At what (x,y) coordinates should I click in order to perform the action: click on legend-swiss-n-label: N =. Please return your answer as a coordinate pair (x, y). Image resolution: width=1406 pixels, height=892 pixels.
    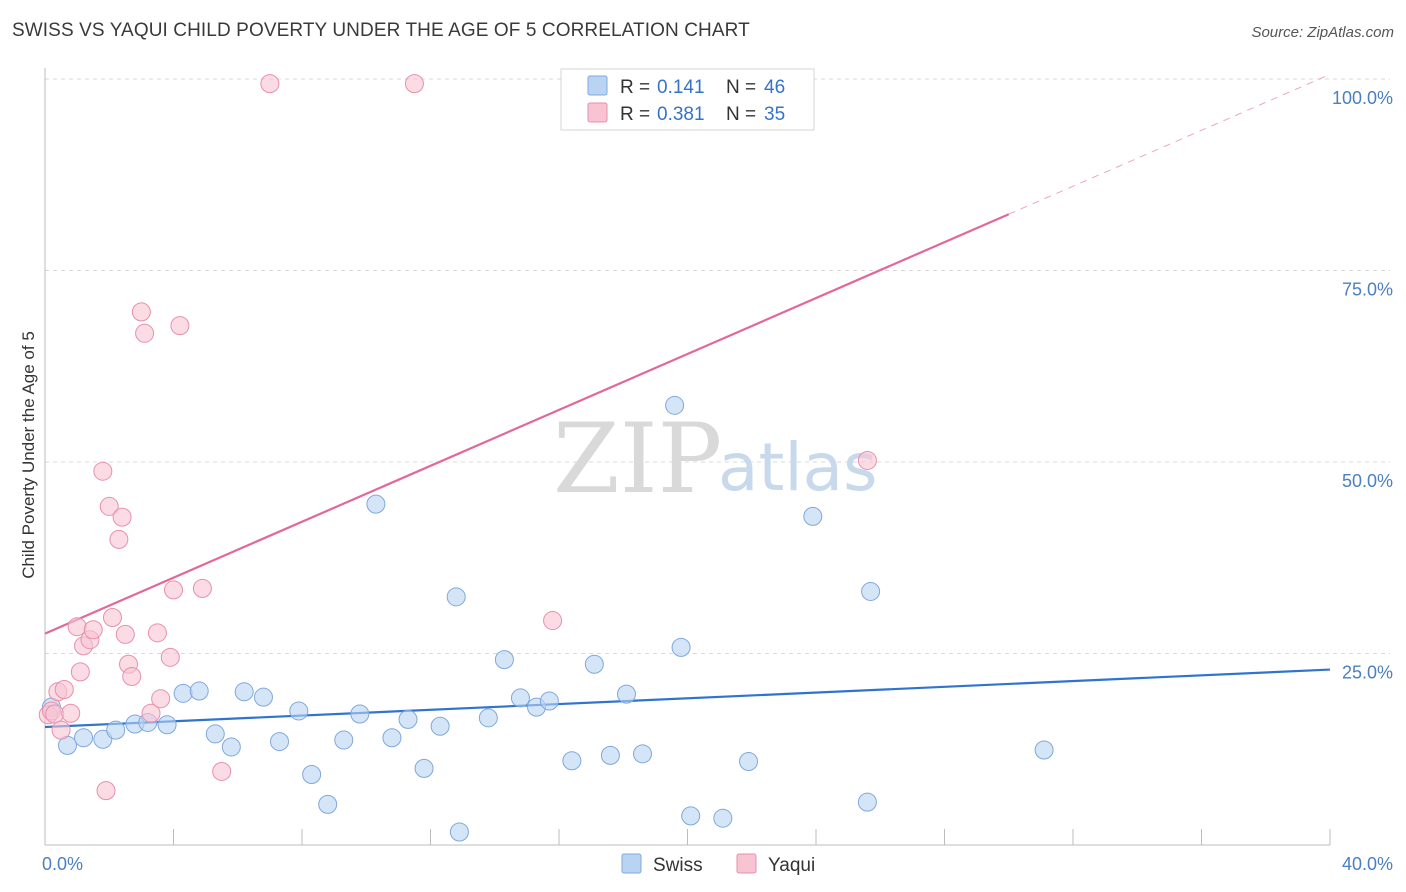
    Looking at the image, I should click on (741, 87).